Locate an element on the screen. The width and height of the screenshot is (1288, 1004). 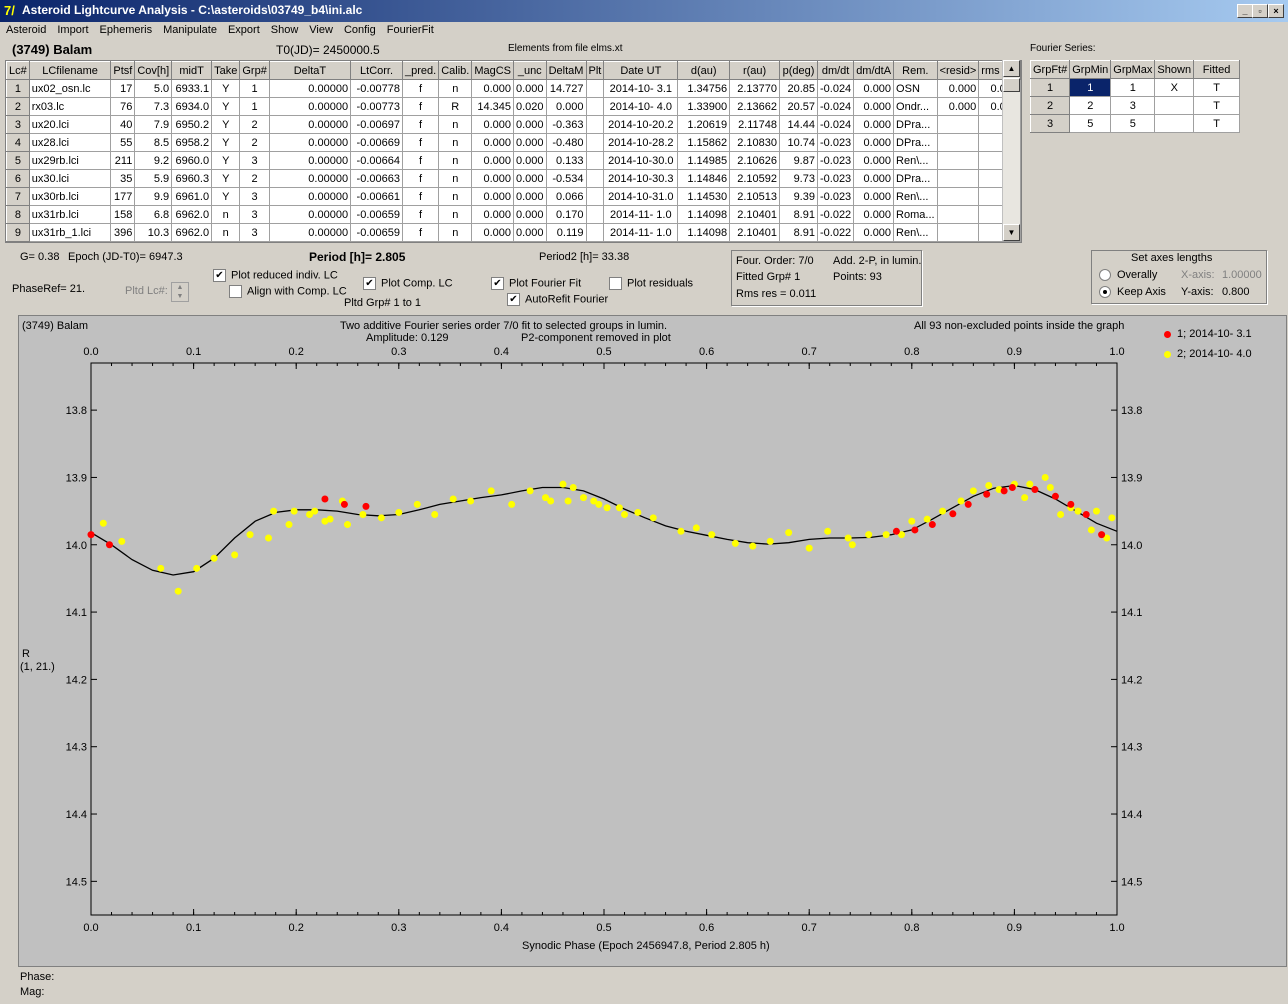
column-header: DeltaM is located at coordinates (566, 70).